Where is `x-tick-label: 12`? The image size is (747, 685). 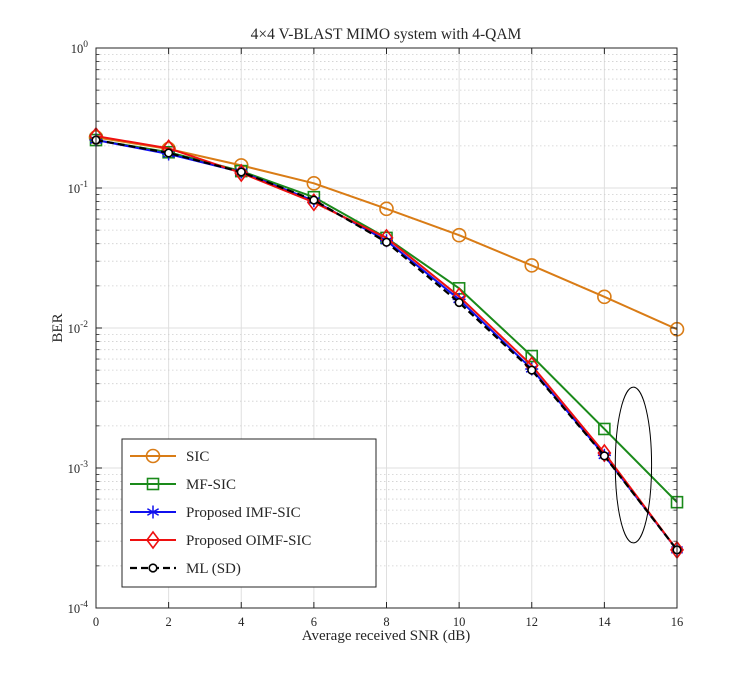 x-tick-label: 12 is located at coordinates (532, 622).